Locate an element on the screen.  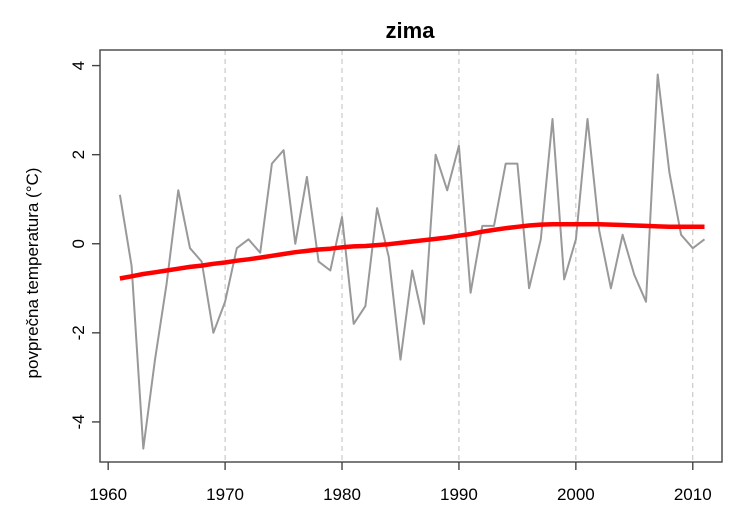
x-tick-label-1990: 1990 is located at coordinates (459, 494).